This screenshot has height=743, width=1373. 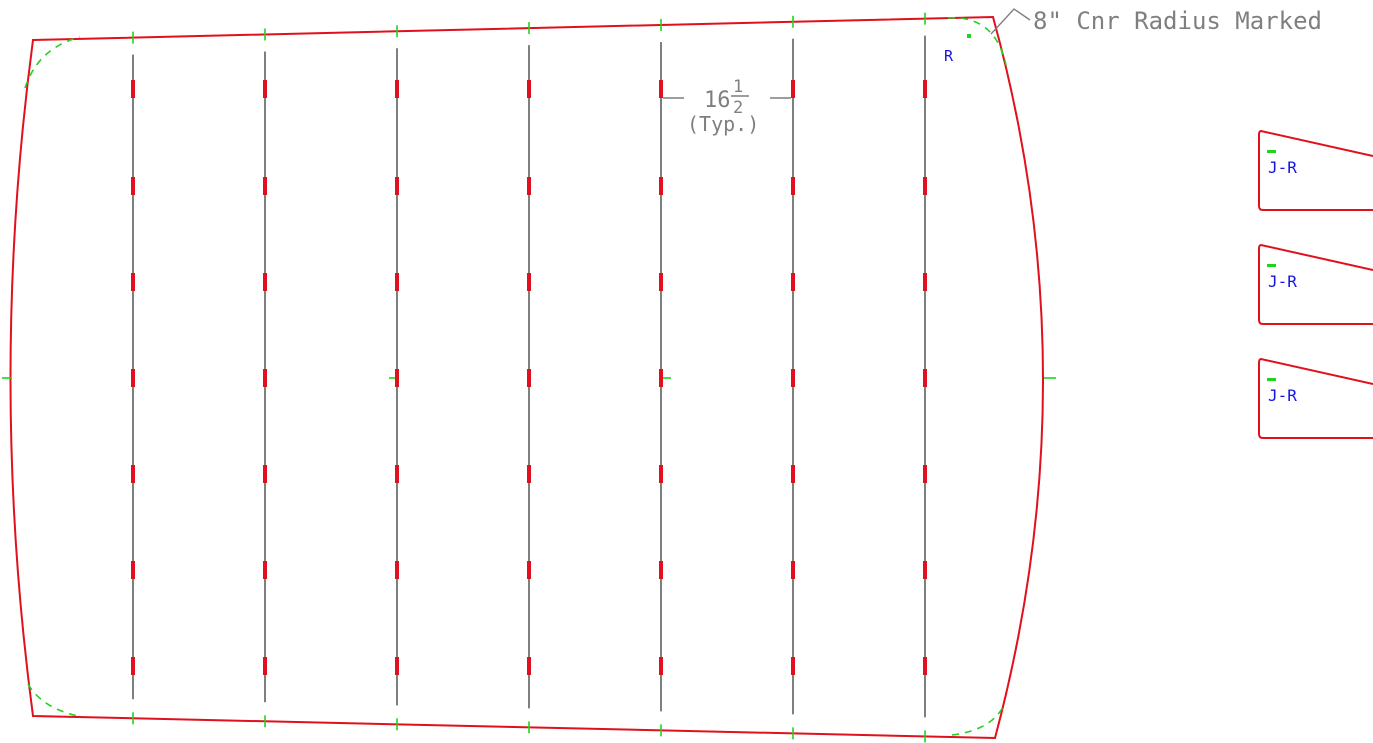 What do you see at coordinates (529, 28) in the screenshot?
I see `top-edge-ticks` at bounding box center [529, 28].